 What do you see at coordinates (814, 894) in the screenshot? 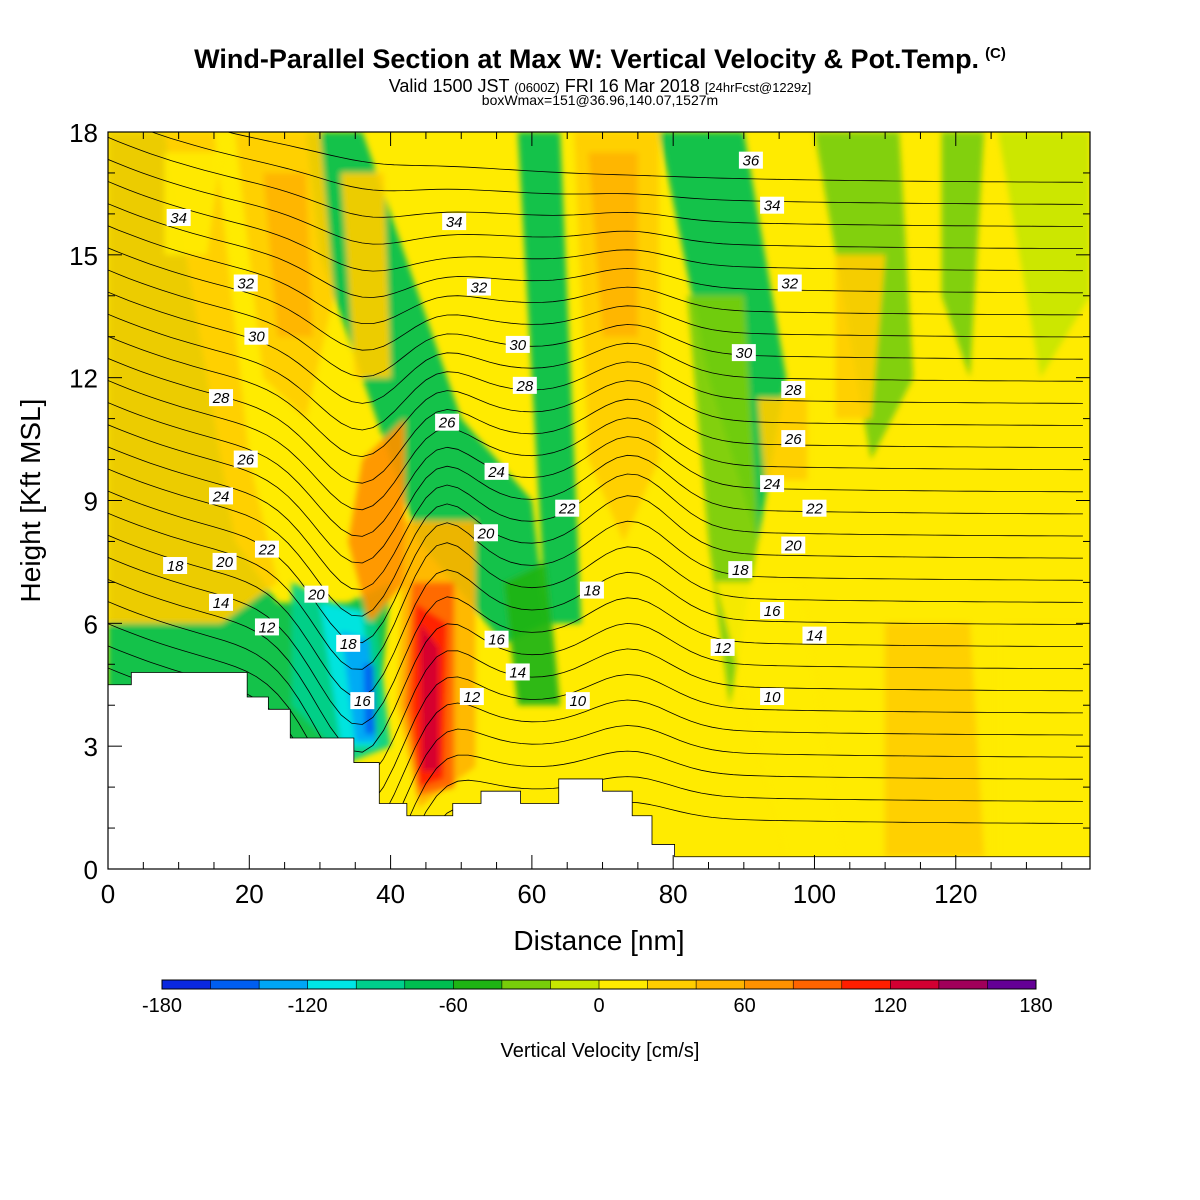
I see `x-tick-label: 100` at bounding box center [814, 894].